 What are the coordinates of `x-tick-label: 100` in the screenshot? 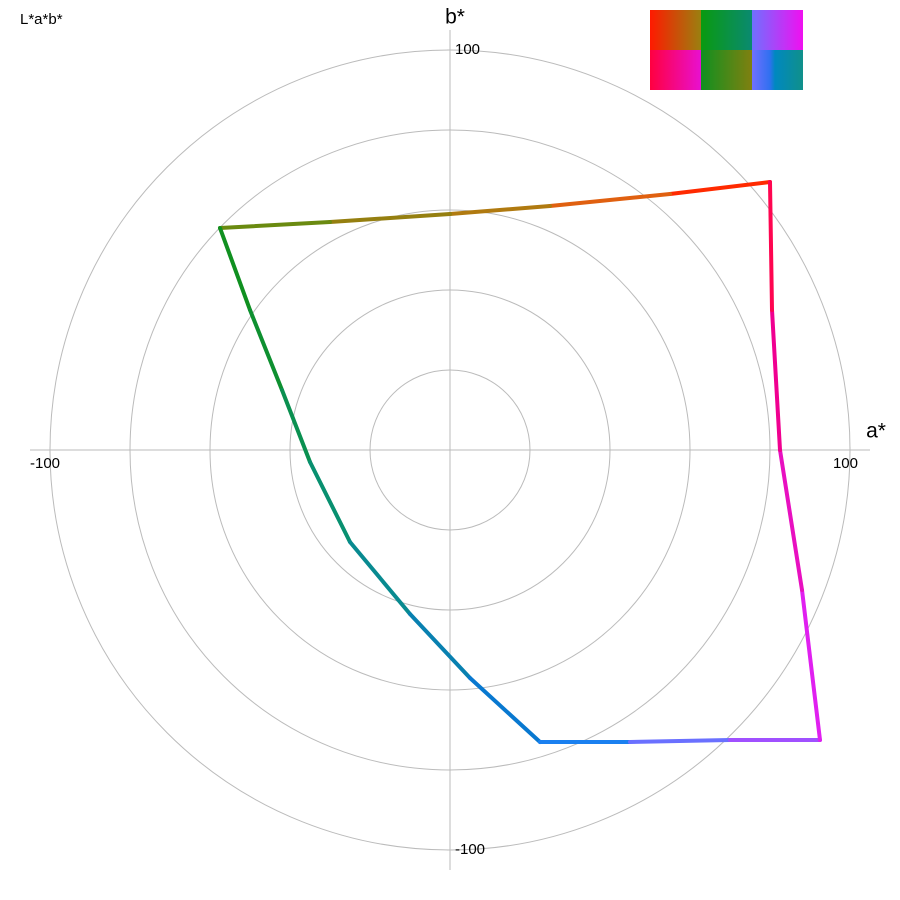 It's located at (845, 463).